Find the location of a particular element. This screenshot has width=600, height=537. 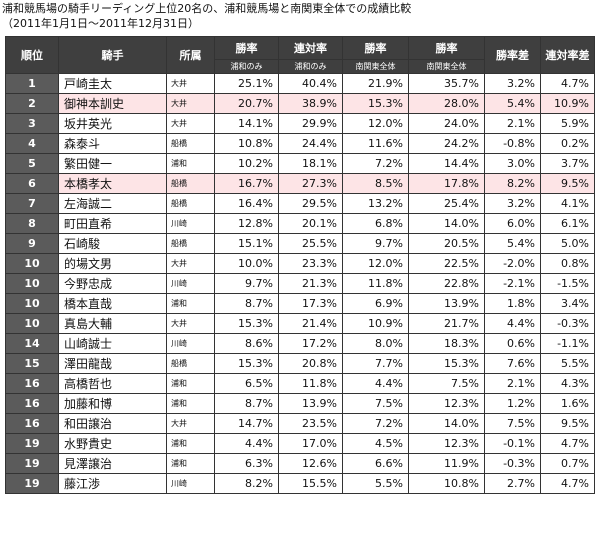

win-rate-urawa-cell: 10.2% is located at coordinates (246, 163).